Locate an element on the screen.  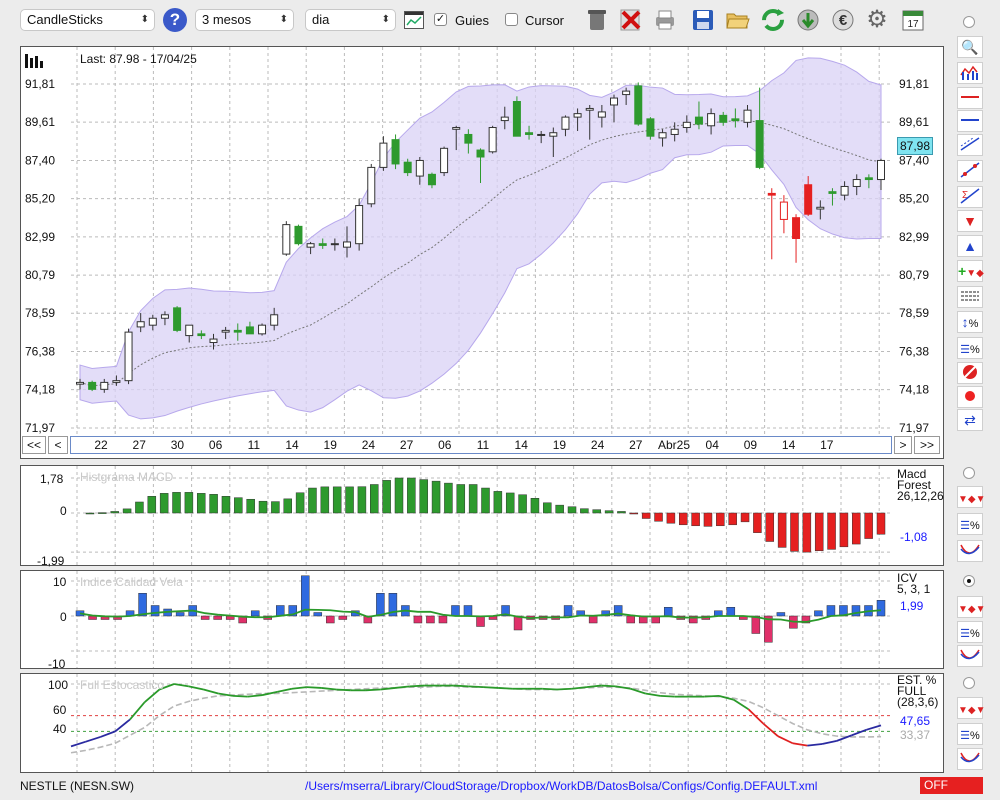
y-tick-label-left: 82,99 is located at coordinates (40, 237).